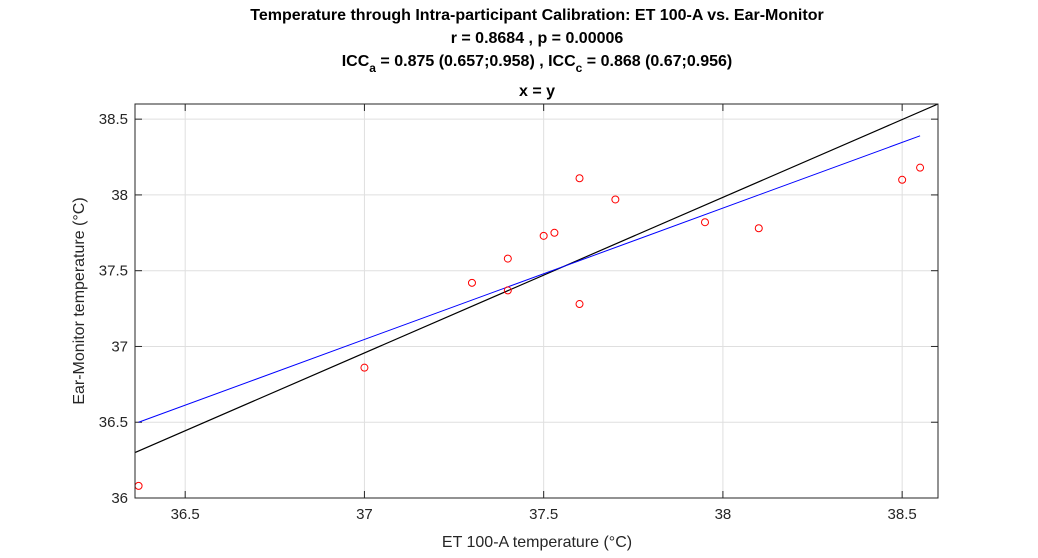 Image resolution: width=1038 pixels, height=558 pixels. What do you see at coordinates (462, 61) in the screenshot?
I see `icc-a-value: = 0.875 (0.657;0.958) ,` at bounding box center [462, 61].